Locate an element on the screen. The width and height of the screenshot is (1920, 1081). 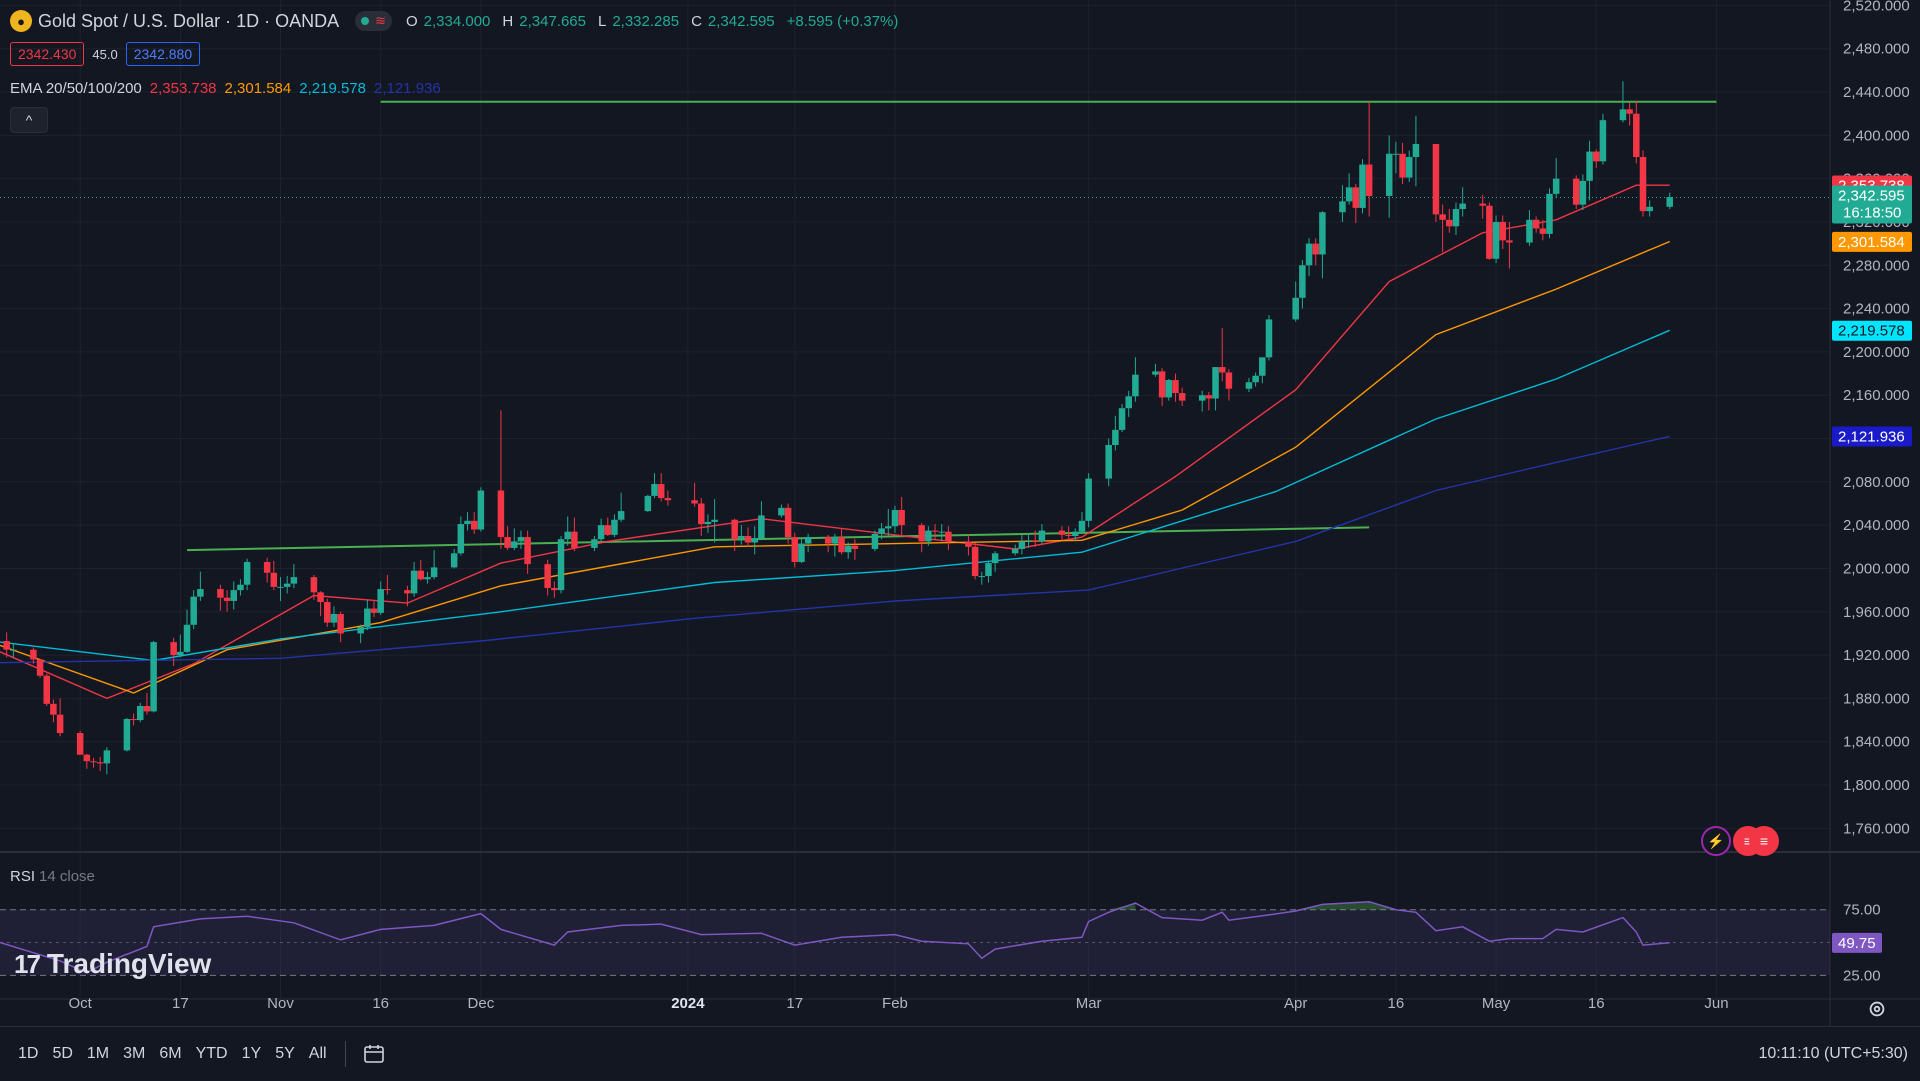
price-tick-label: 1,920.000 is located at coordinates (1876, 655).